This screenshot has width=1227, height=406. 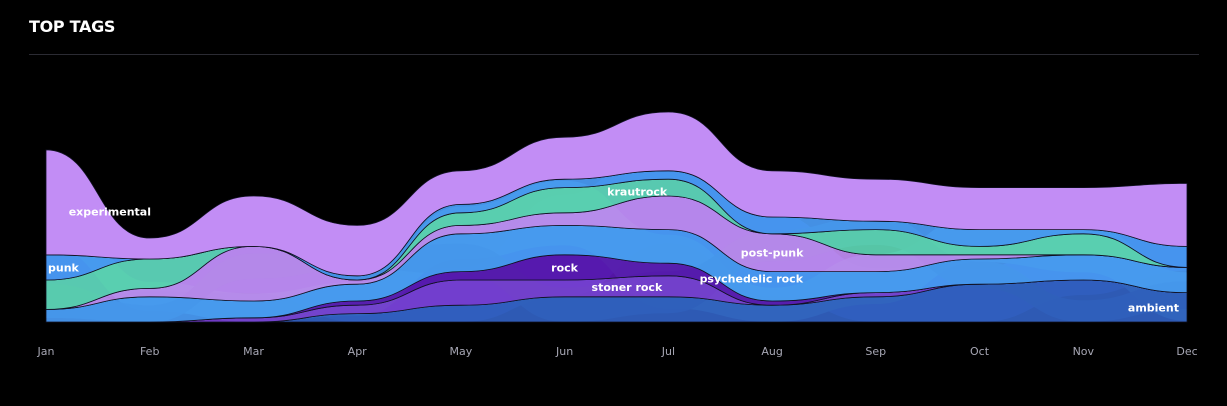 I want to click on page-title: TOP TAGS, so click(x=72, y=26).